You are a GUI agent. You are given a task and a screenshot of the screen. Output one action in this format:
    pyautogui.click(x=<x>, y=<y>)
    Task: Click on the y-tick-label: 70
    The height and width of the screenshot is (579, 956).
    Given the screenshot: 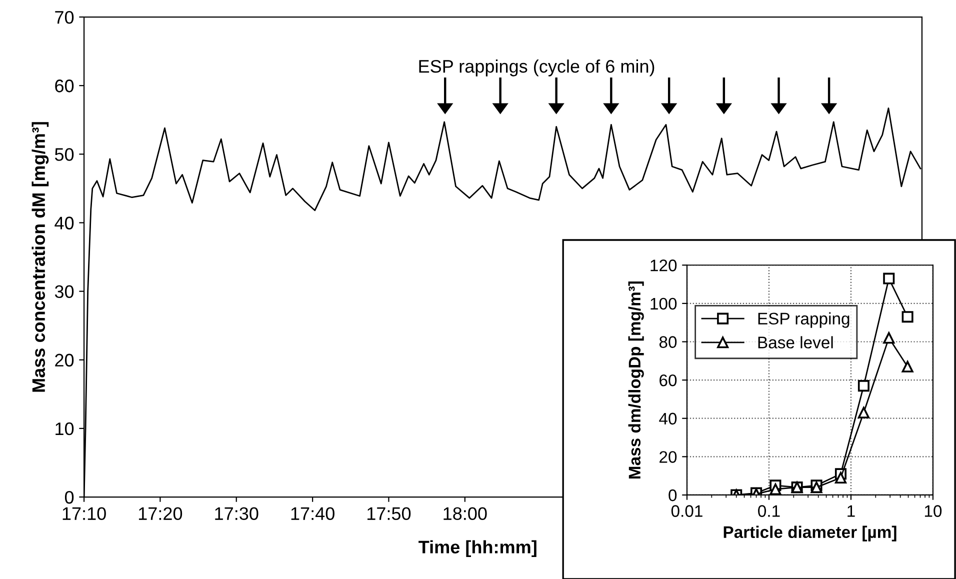 What is the action you would take?
    pyautogui.click(x=64, y=17)
    